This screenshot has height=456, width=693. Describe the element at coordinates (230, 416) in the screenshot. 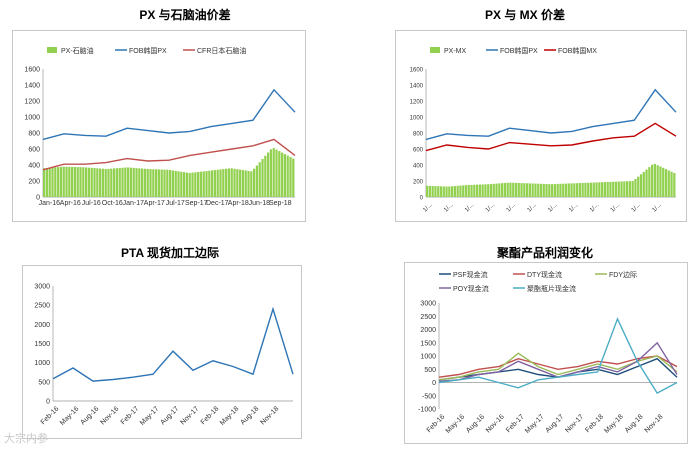

I see `x-tick-label: May-18` at that location.